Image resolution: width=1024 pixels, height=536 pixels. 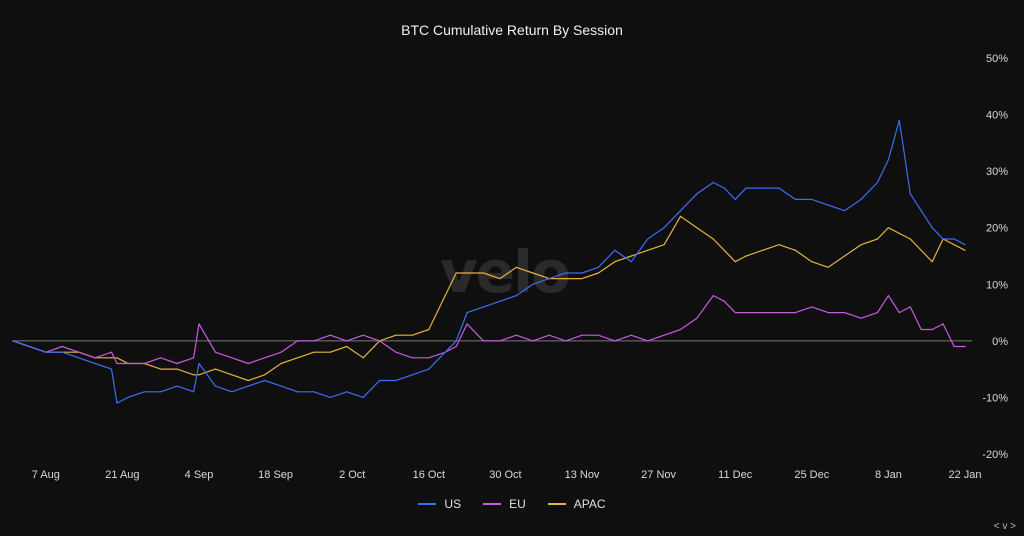 I want to click on x-tick-label: 21 Aug, so click(x=122, y=475).